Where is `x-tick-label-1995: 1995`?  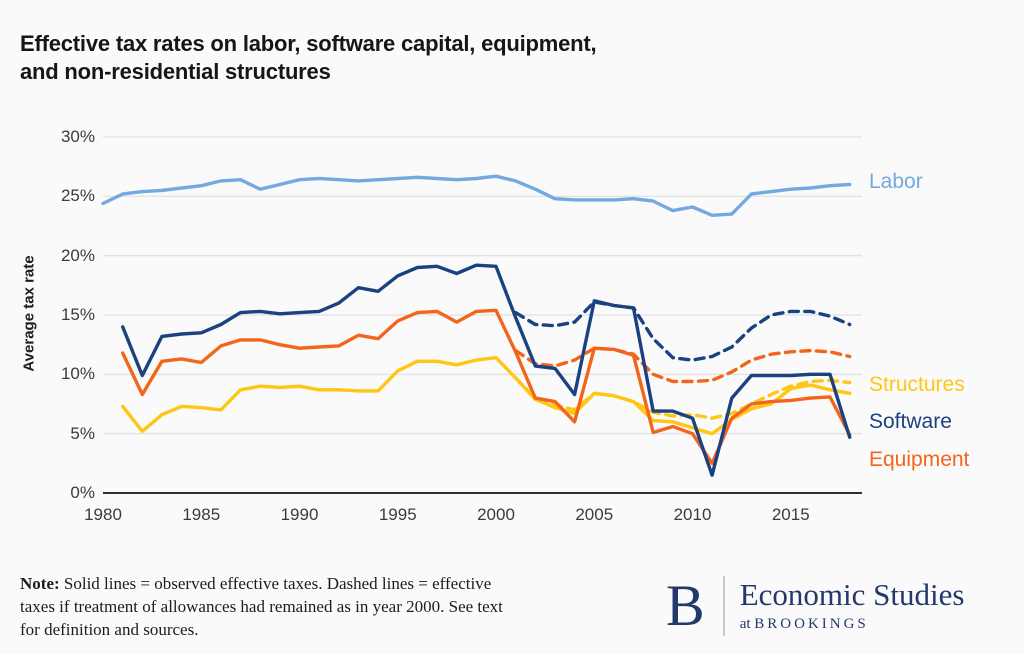
x-tick-label-1995: 1995 is located at coordinates (397, 514).